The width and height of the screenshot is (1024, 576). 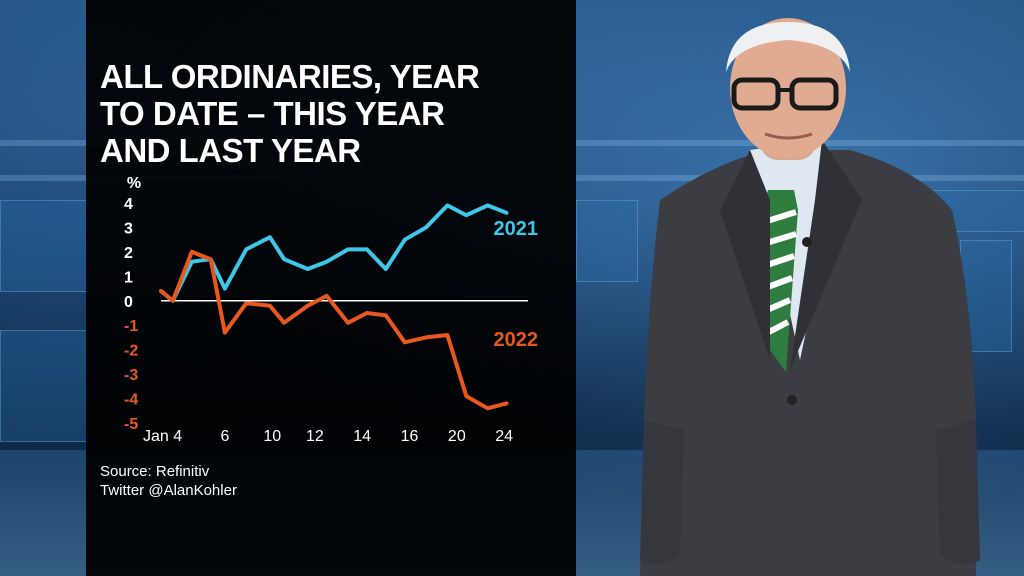 I want to click on presenter-sleeve-right, so click(x=958, y=492).